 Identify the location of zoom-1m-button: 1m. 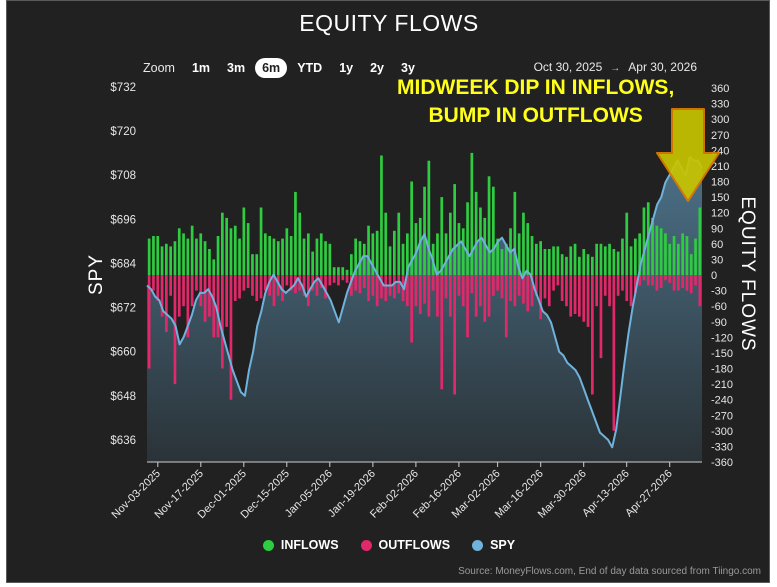
(201, 68).